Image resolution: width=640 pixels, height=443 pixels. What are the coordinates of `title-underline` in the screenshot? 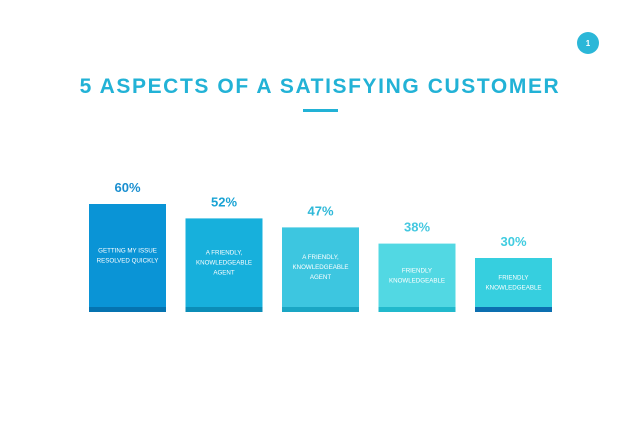 It's located at (320, 110).